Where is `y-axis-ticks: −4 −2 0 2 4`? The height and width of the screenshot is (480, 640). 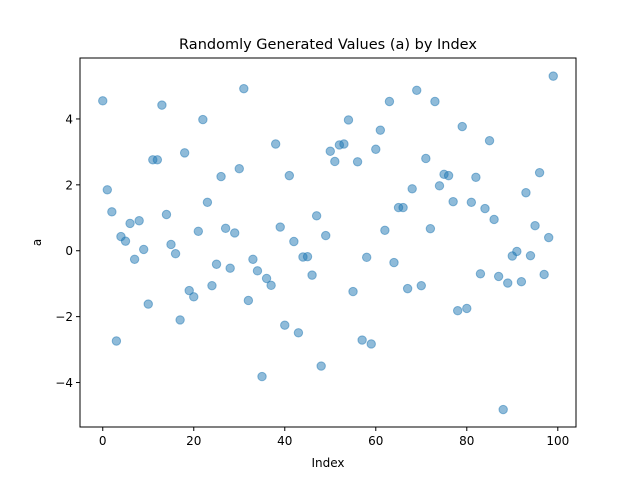
y-axis-ticks: −4 −2 0 2 4 is located at coordinates (67, 251).